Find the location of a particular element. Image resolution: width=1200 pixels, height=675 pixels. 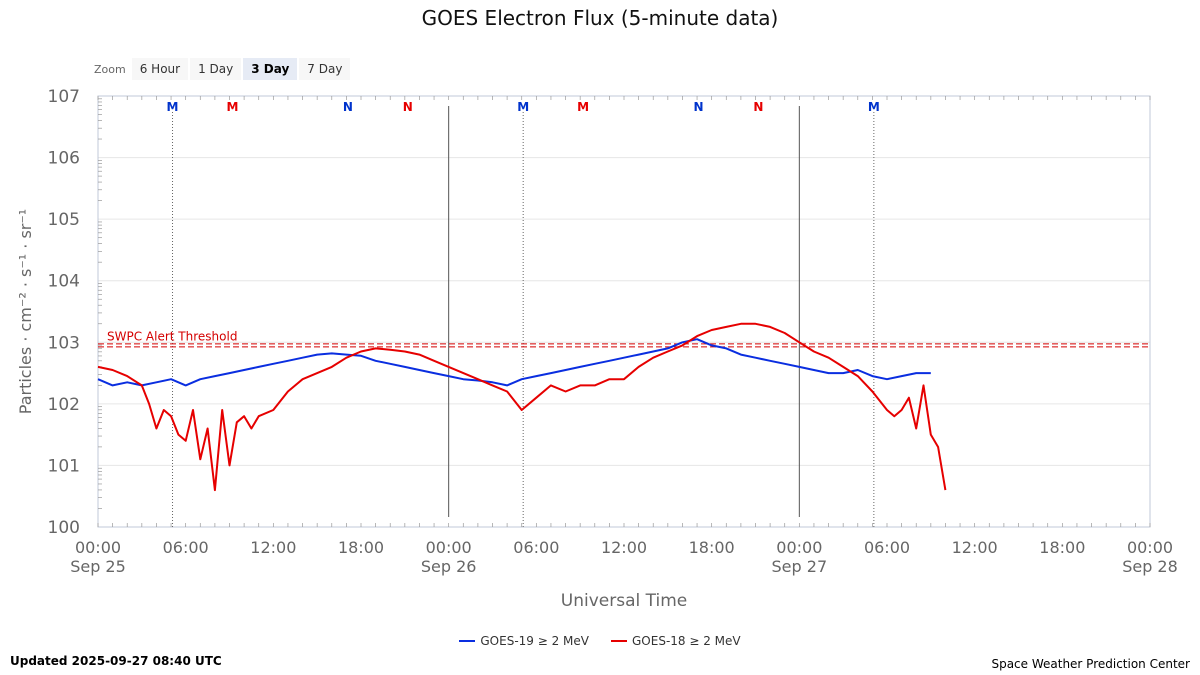

x-tick-date-label: Sep 28 is located at coordinates (1150, 566).